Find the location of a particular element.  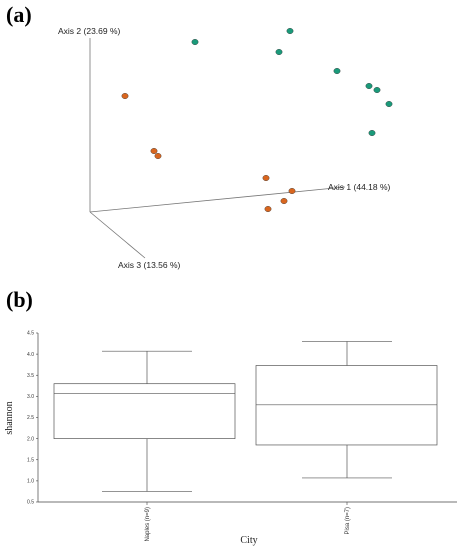

y-tick-label: 1.5 is located at coordinates (30, 460).